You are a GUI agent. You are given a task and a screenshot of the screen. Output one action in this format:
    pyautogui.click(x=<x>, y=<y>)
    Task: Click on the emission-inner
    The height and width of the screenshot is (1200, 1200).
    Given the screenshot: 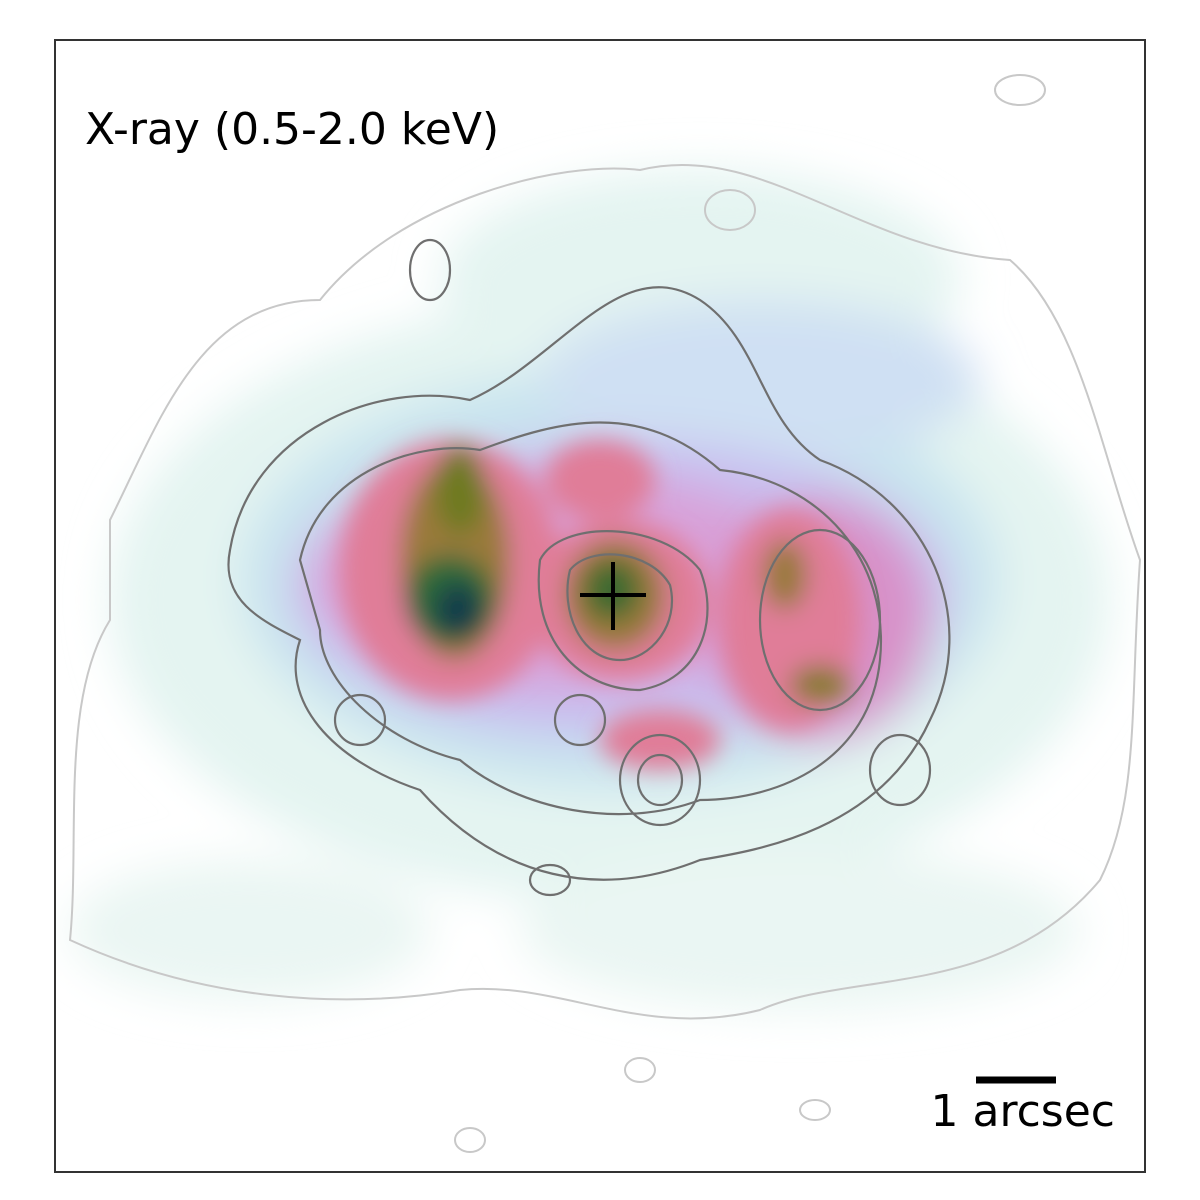 What is the action you would take?
    pyautogui.click(x=600, y=605)
    